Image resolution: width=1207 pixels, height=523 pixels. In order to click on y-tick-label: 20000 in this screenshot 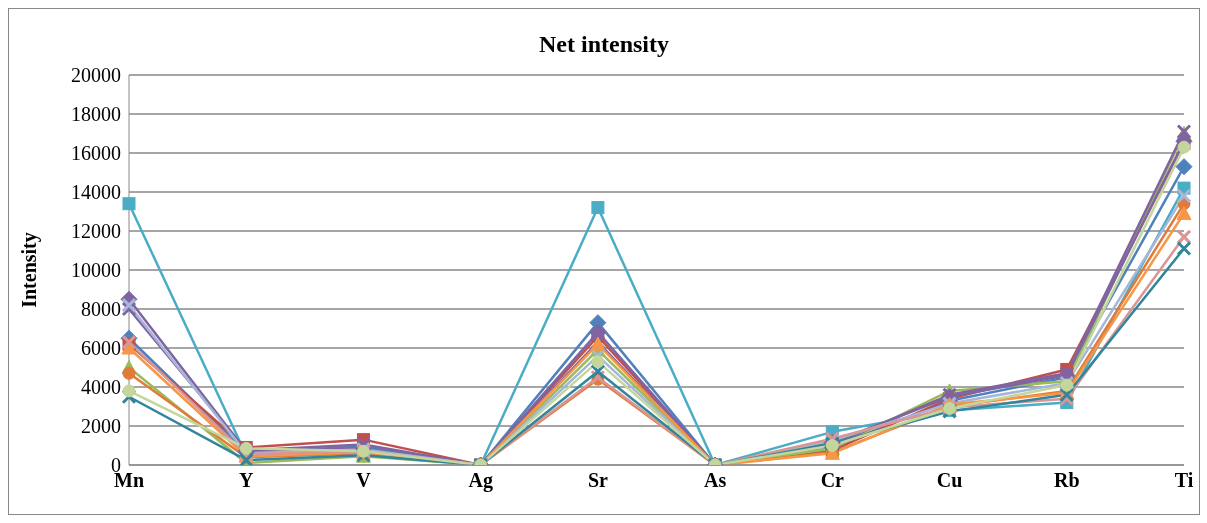, I will do `click(96, 75)`.